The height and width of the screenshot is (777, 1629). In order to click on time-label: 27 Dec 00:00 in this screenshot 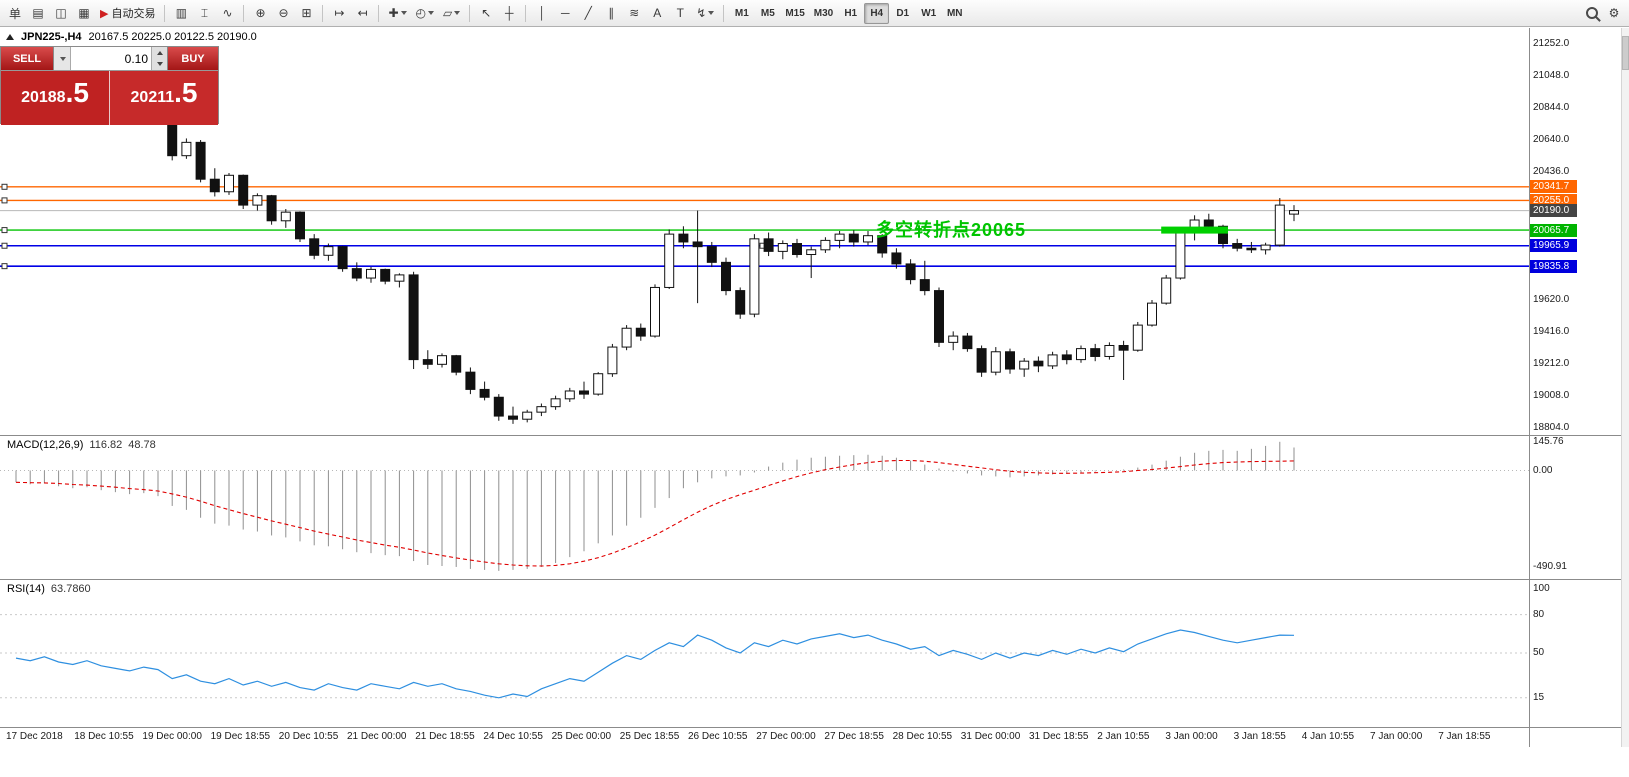, I will do `click(786, 736)`.